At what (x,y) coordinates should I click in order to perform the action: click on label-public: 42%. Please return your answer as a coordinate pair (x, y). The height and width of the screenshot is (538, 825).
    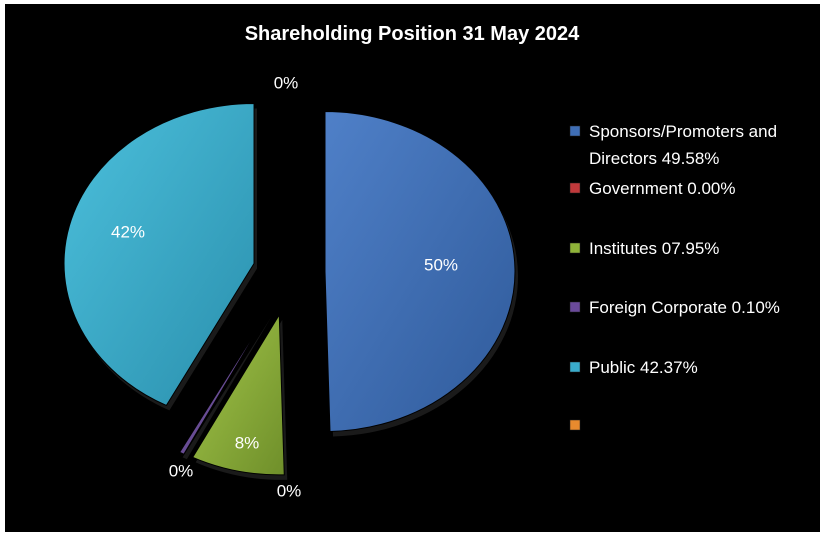
    Looking at the image, I should click on (128, 231).